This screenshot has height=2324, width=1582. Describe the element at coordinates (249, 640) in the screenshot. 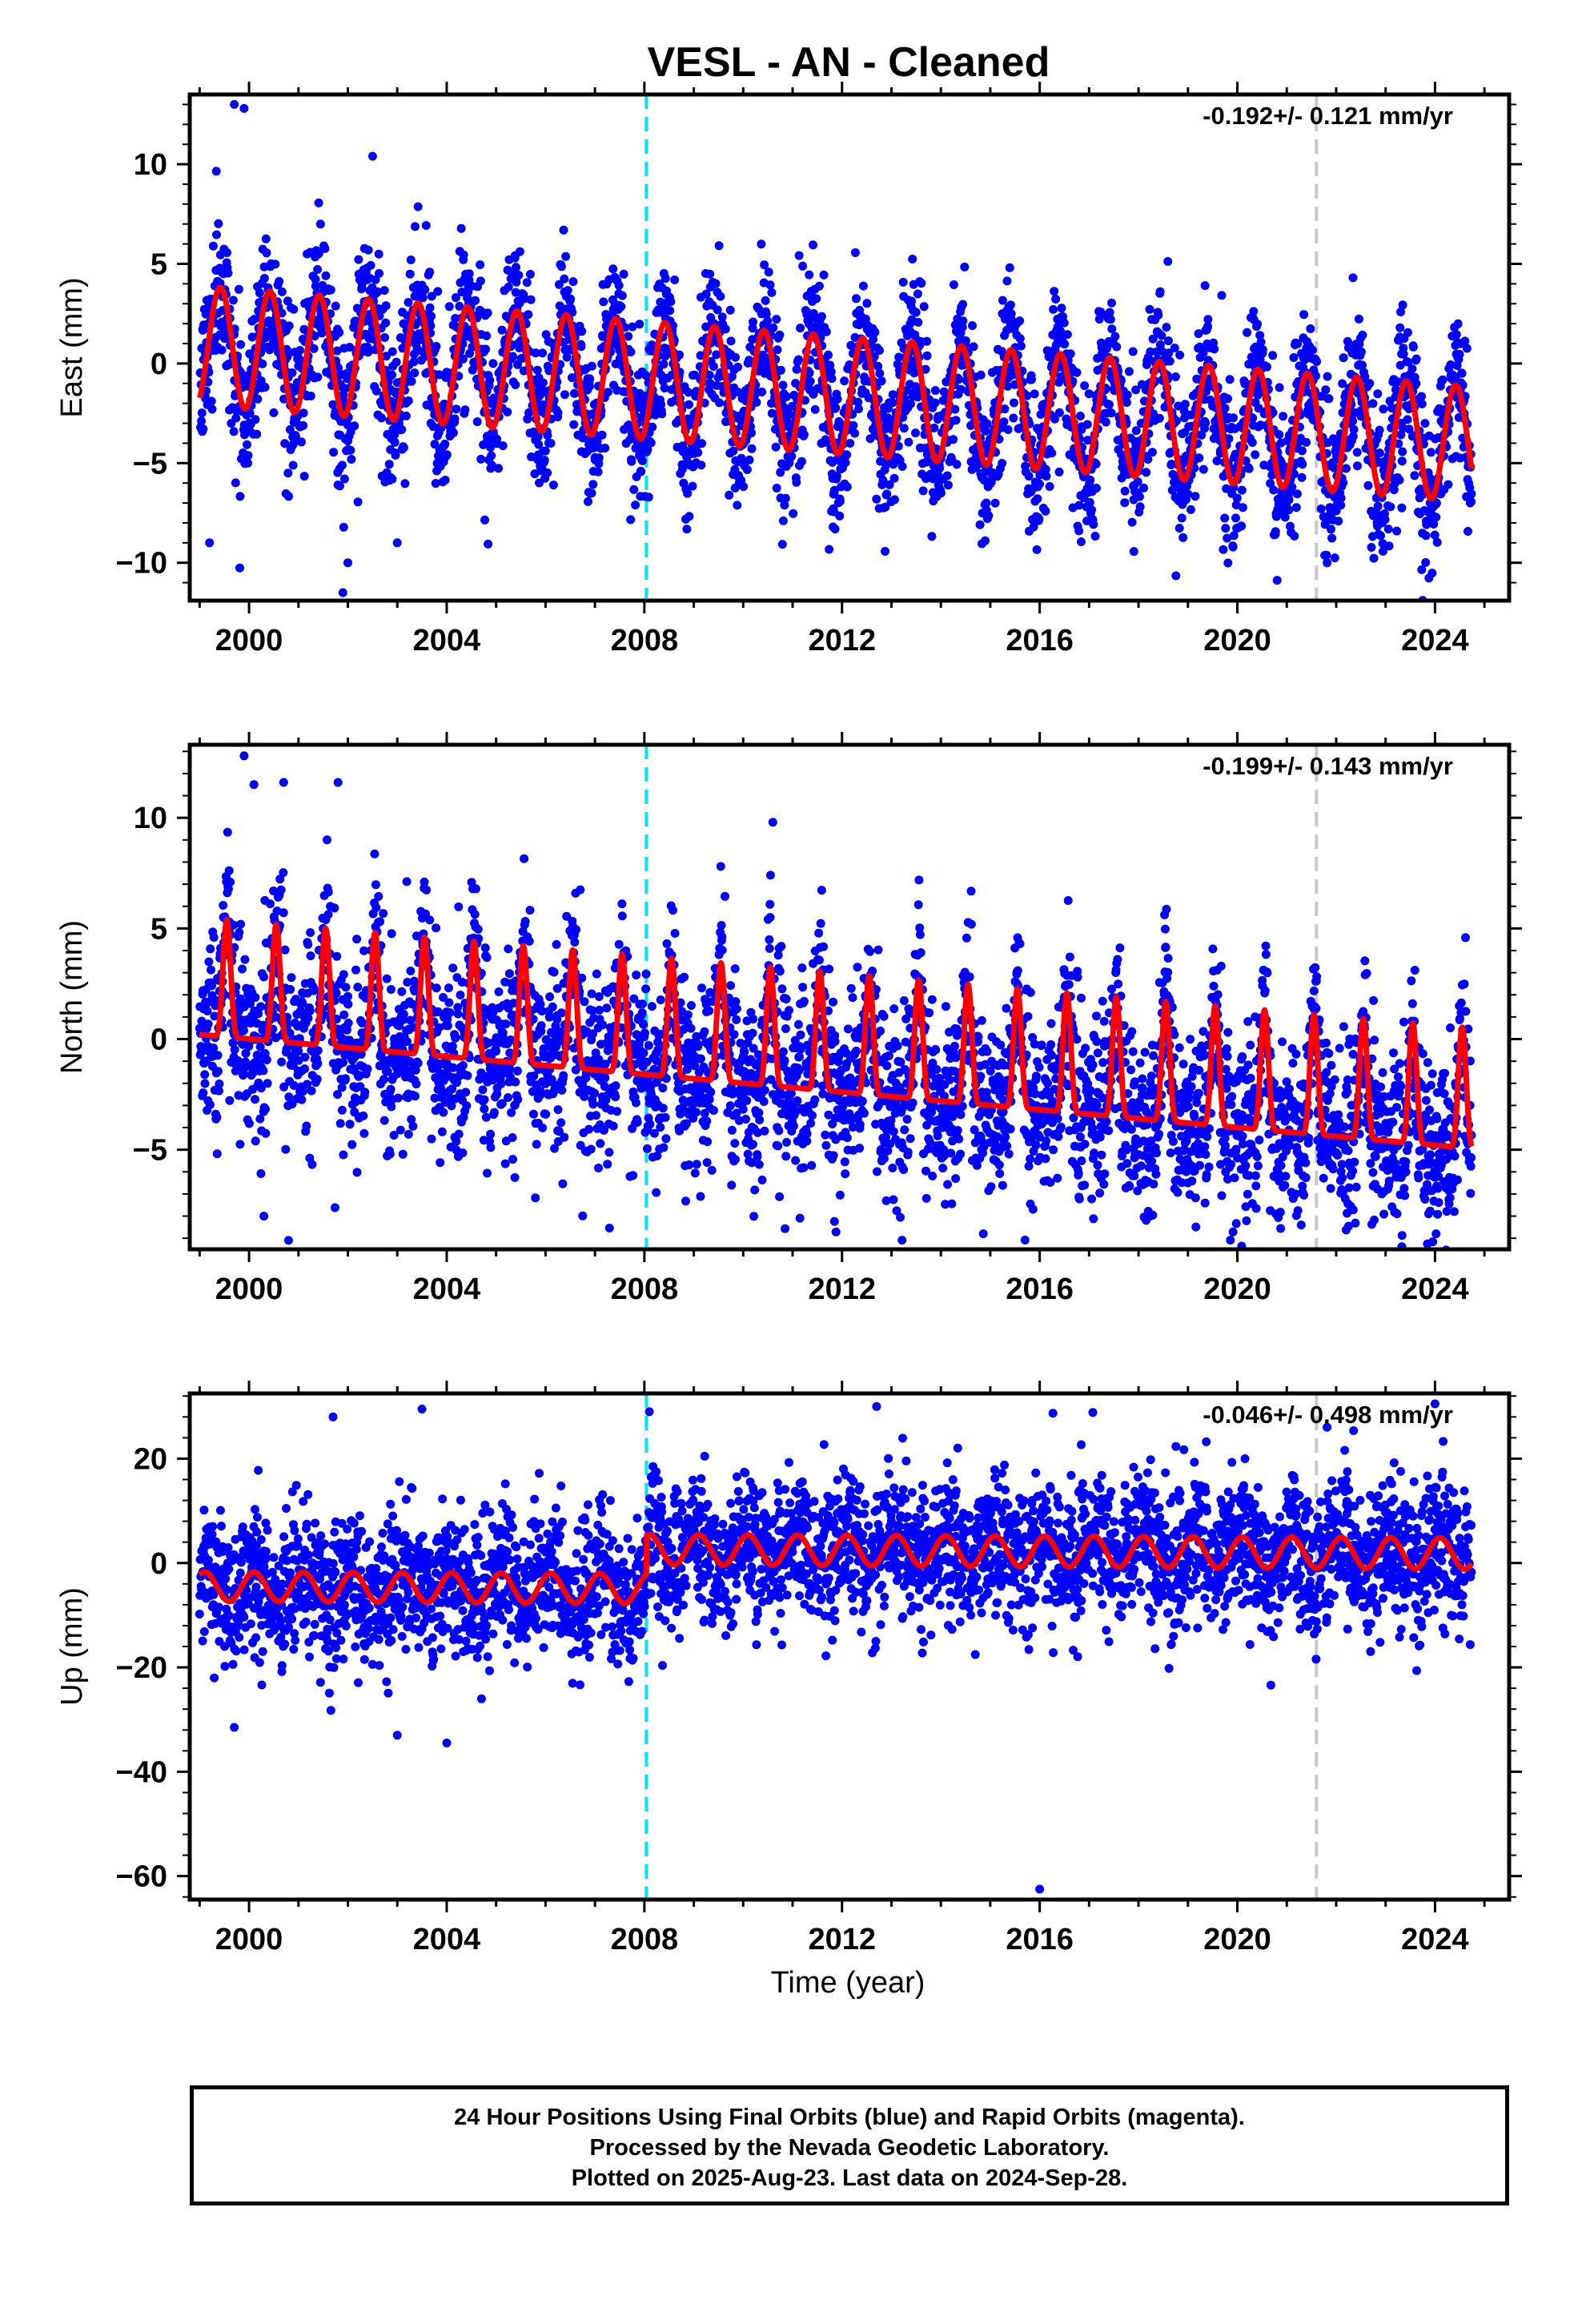

I see `x-tick-label: 2000` at that location.